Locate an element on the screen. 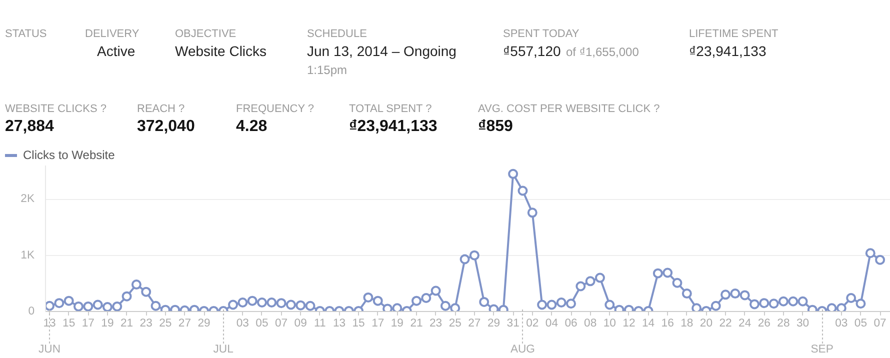 This screenshot has height=358, width=890. ref-line-label: SEP is located at coordinates (822, 350).